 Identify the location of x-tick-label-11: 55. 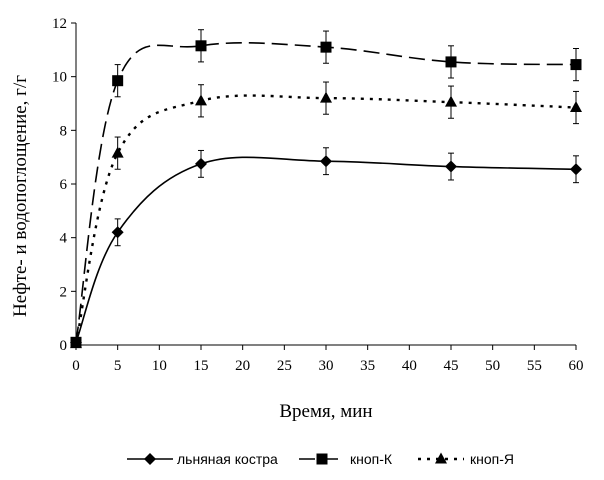
(534, 366).